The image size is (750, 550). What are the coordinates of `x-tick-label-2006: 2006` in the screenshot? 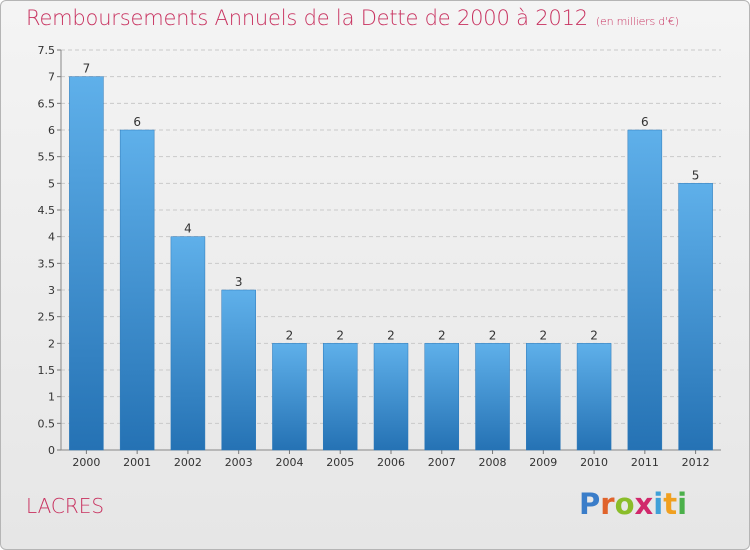 It's located at (391, 462).